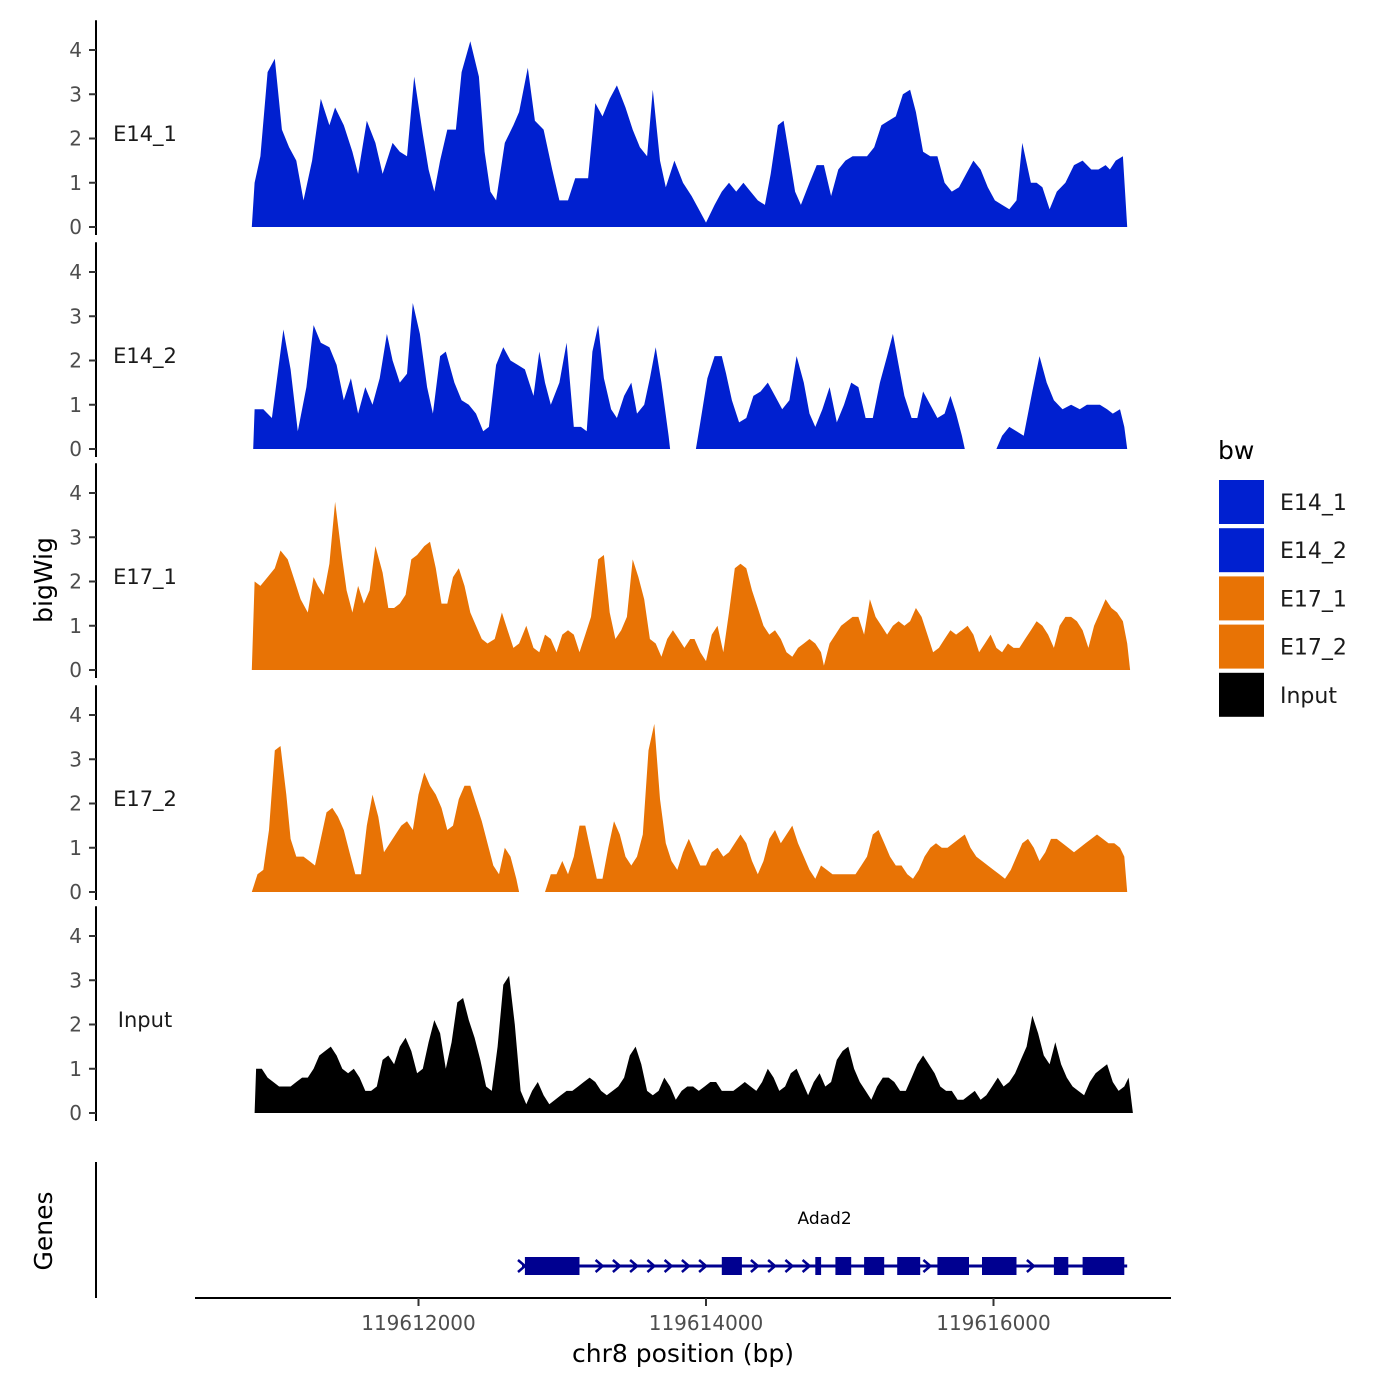 This screenshot has width=1400, height=1400. I want to click on coverage-area-input, so click(693, 1044).